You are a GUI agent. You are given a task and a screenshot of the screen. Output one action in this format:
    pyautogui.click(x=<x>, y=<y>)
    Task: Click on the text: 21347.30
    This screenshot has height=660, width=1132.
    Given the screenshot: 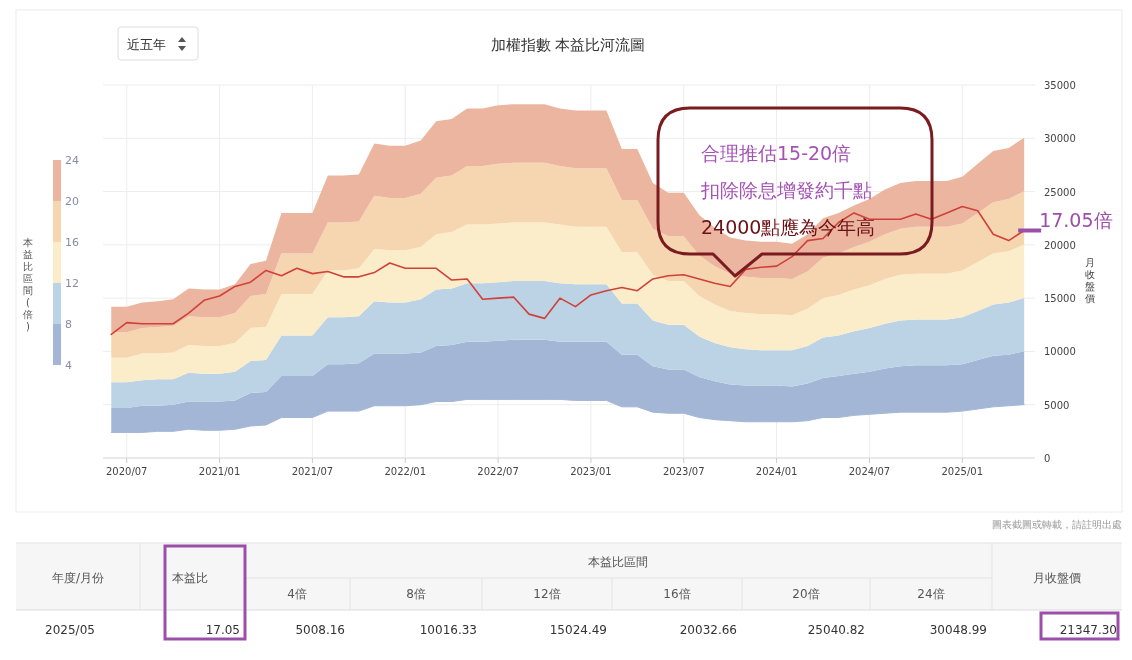 What is the action you would take?
    pyautogui.click(x=1088, y=630)
    